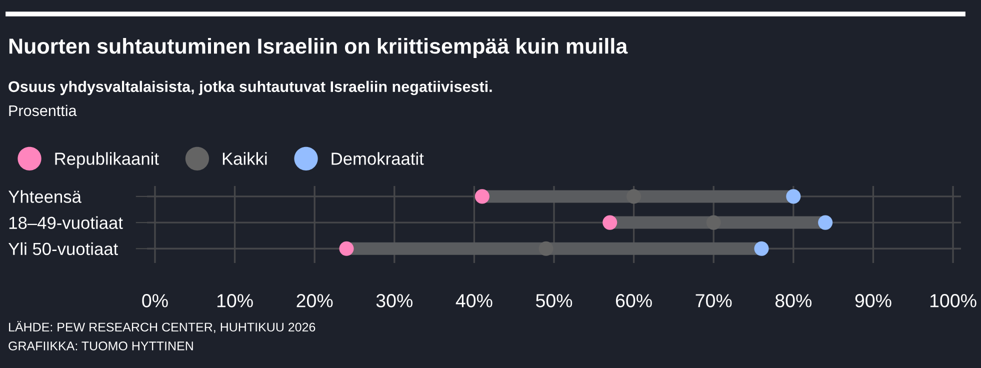 This screenshot has height=368, width=981. Describe the element at coordinates (953, 301) in the screenshot. I see `x-tick-label: 100%` at that location.